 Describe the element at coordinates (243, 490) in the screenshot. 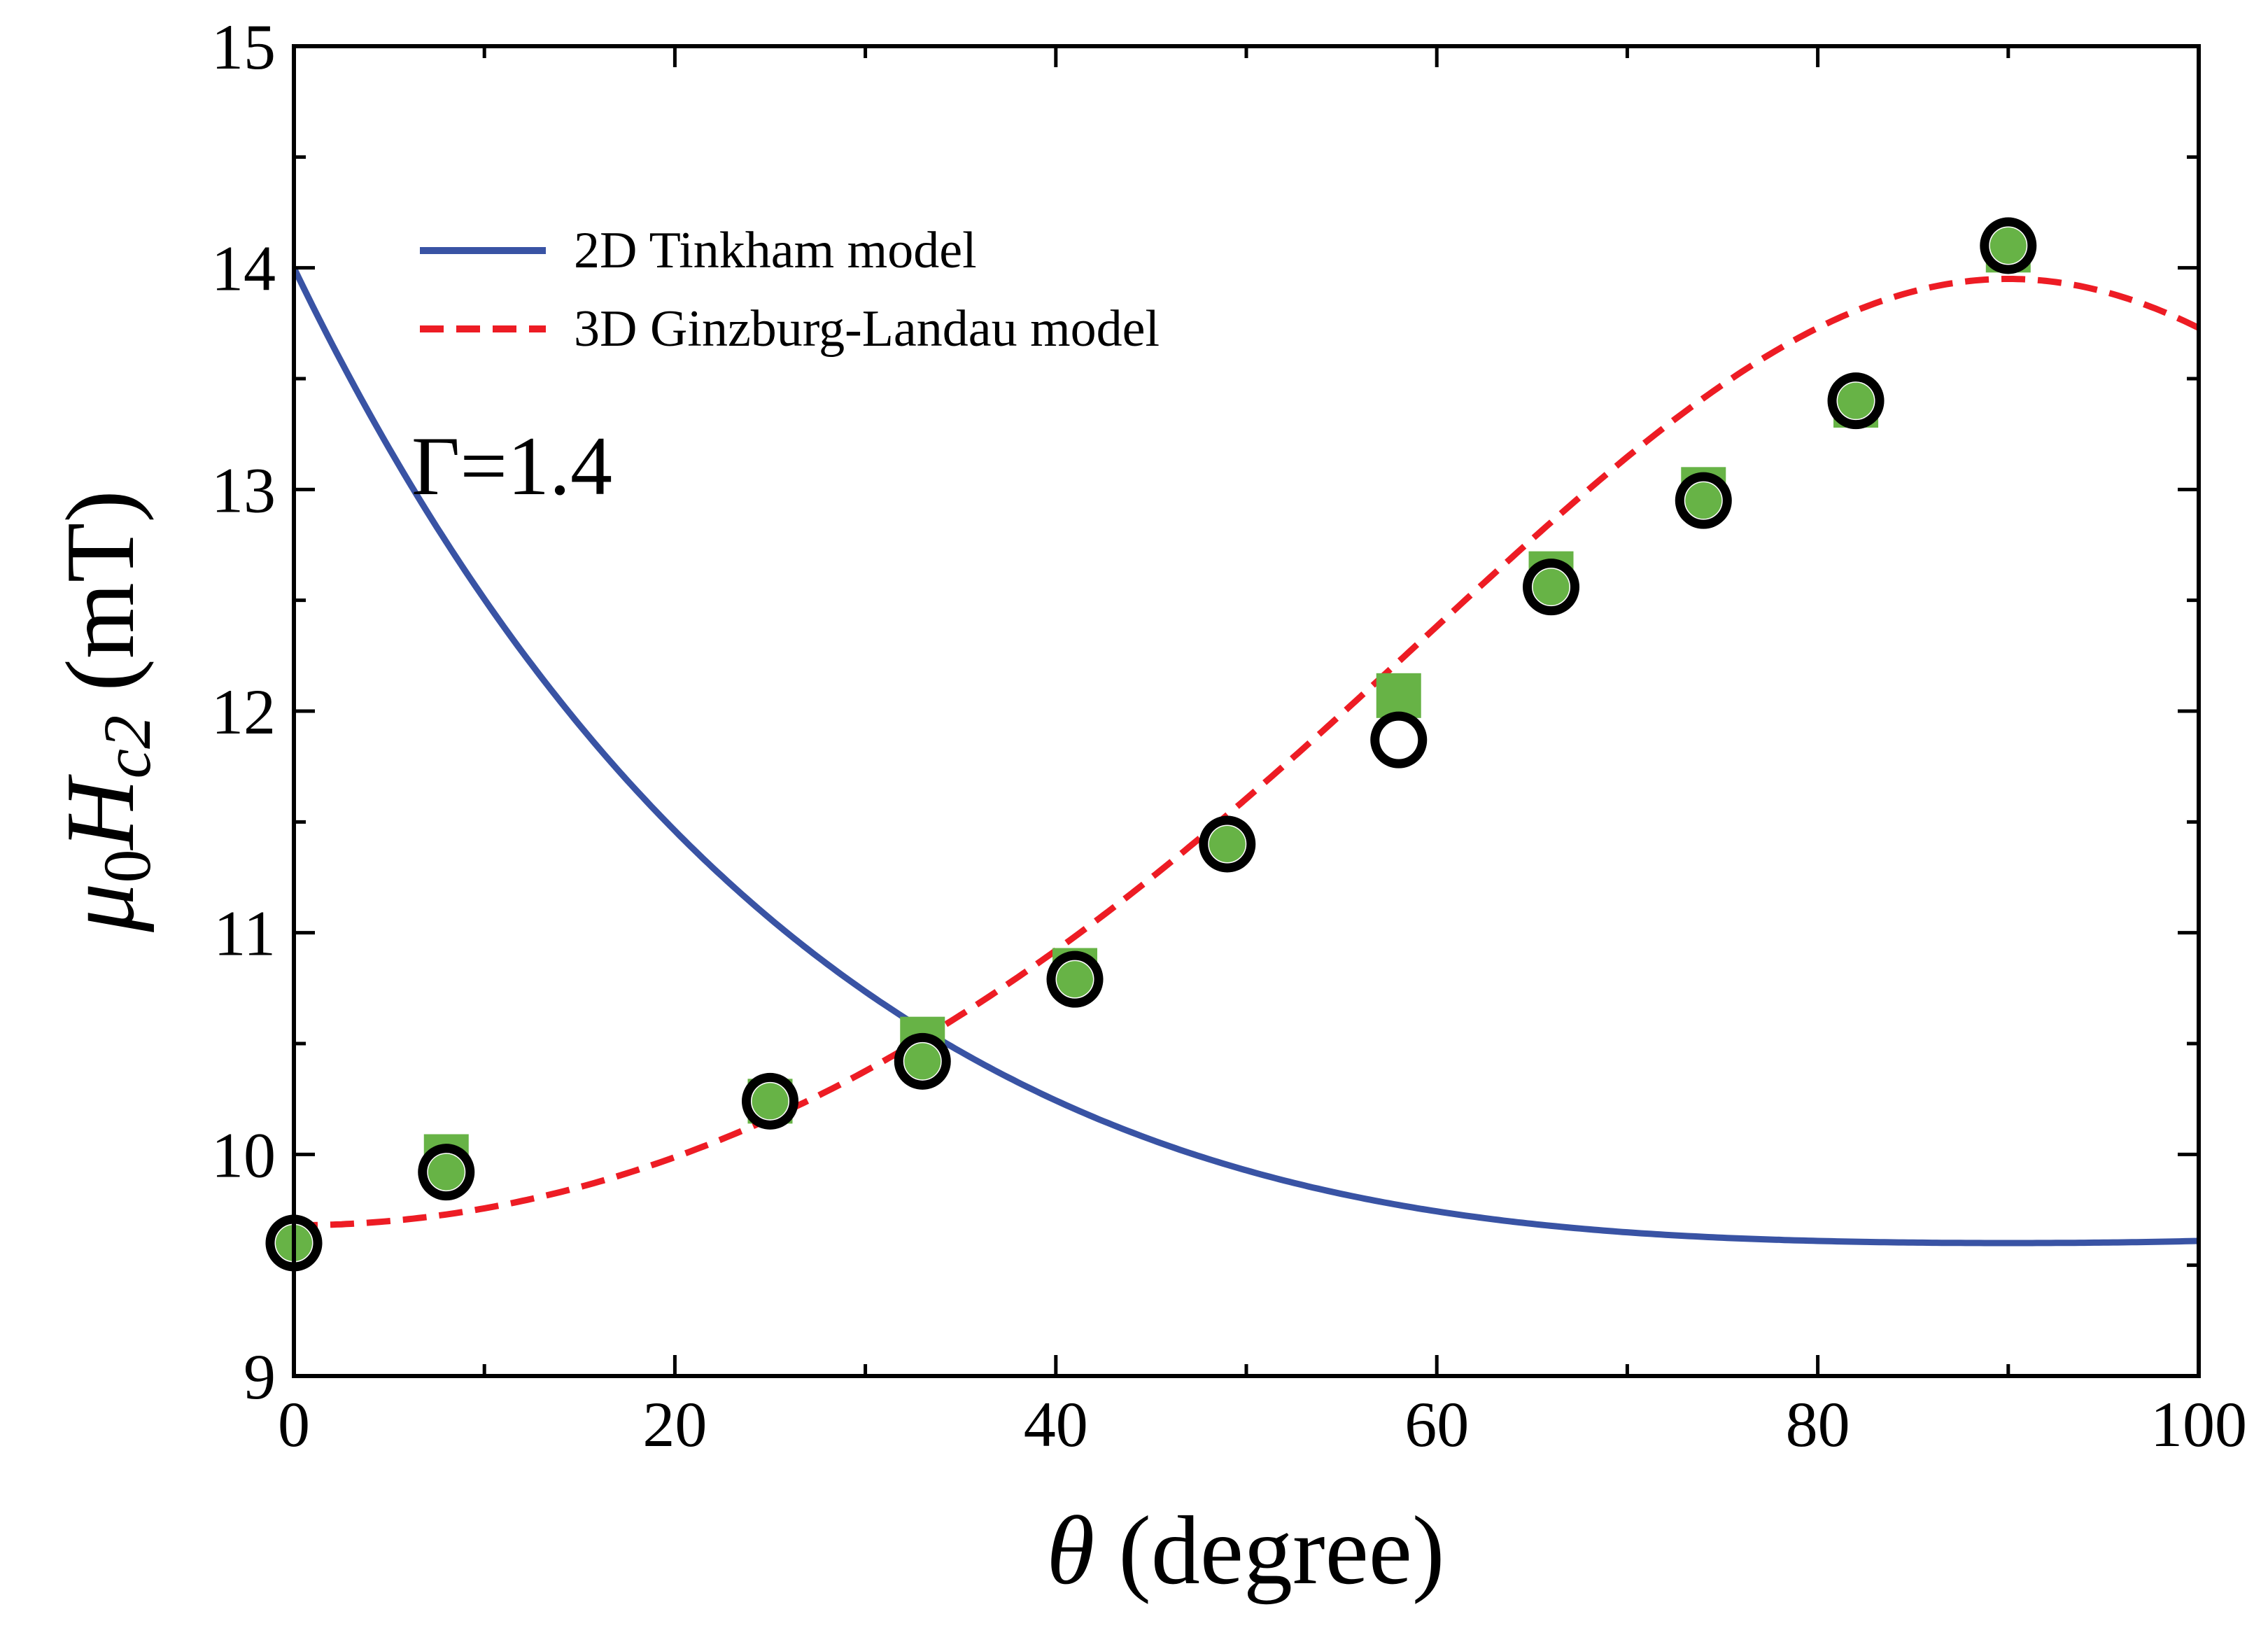

I see `y-tick-label: 13` at that location.